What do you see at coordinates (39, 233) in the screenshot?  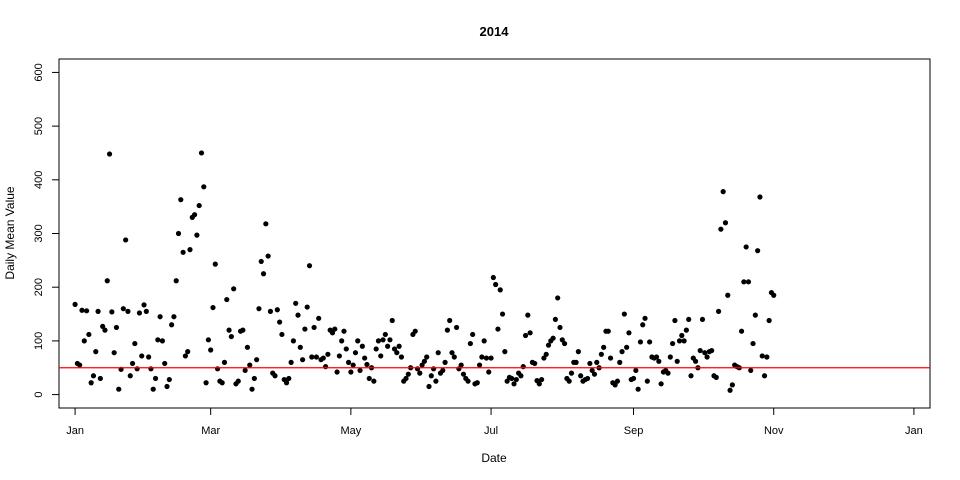 I see `y-tick-label: 300` at bounding box center [39, 233].